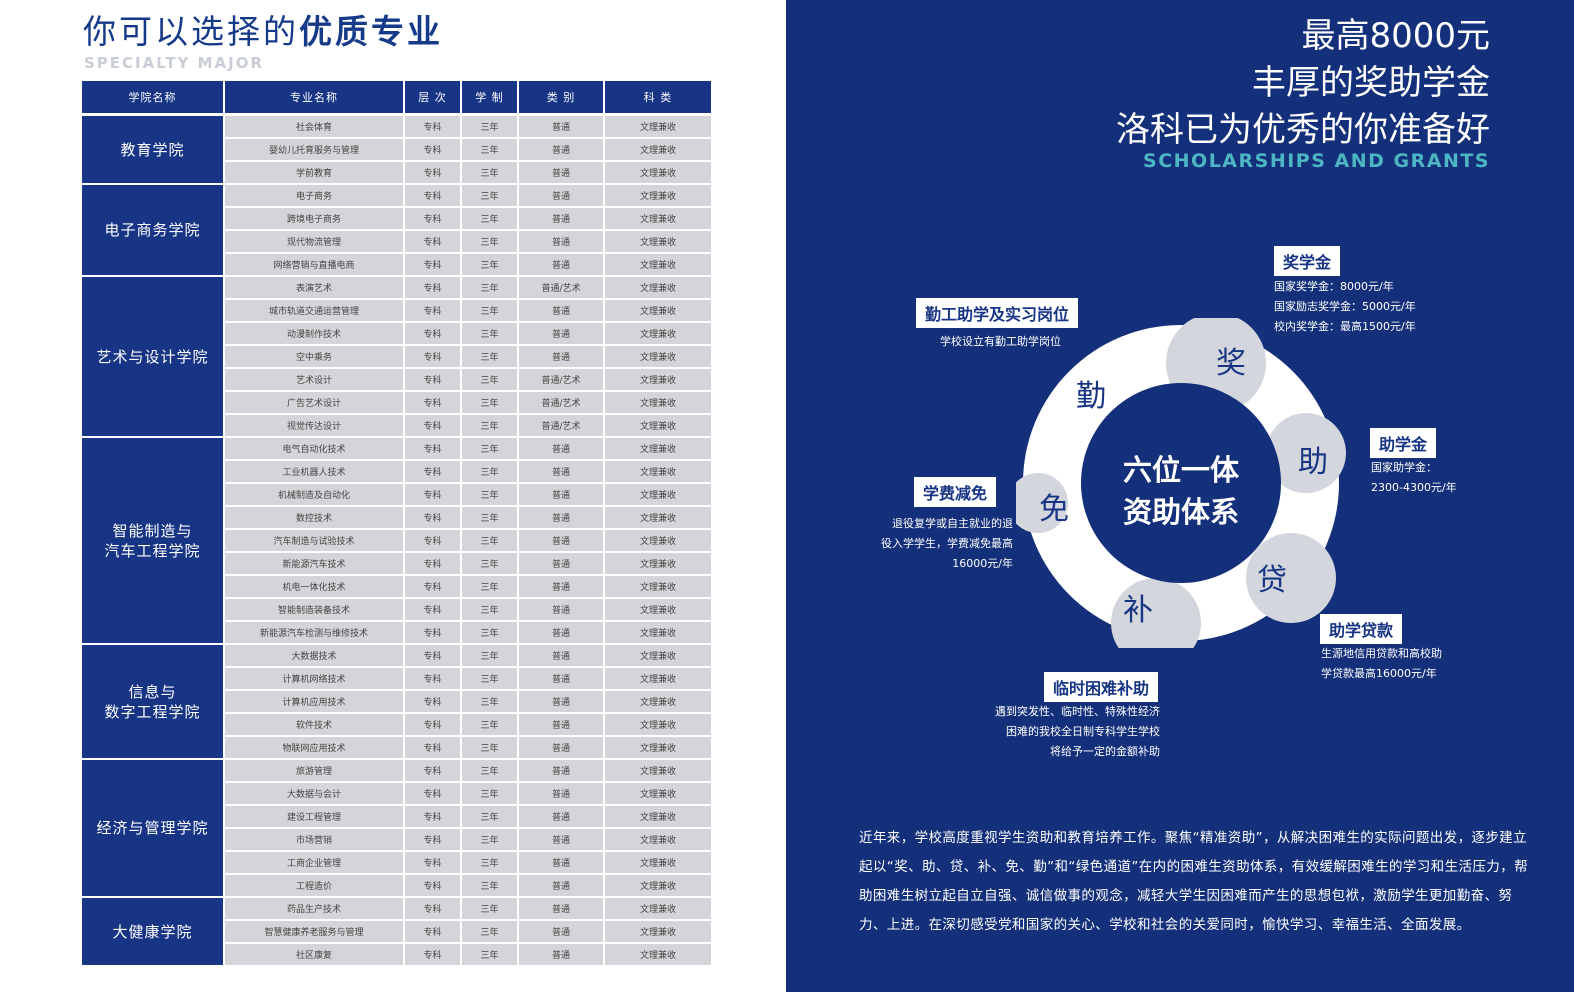  What do you see at coordinates (396, 357) in the screenshot?
I see `table-row: 空中乘务 专科 三年 普通 文理兼收` at bounding box center [396, 357].